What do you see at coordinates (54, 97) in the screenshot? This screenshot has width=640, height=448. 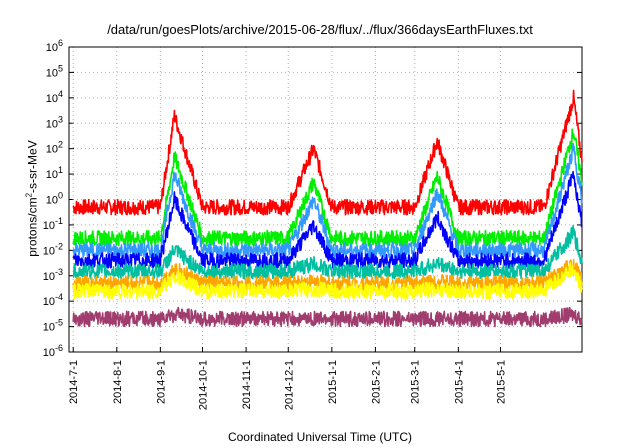 I see `y-tick-label: 10⁴` at bounding box center [54, 97].